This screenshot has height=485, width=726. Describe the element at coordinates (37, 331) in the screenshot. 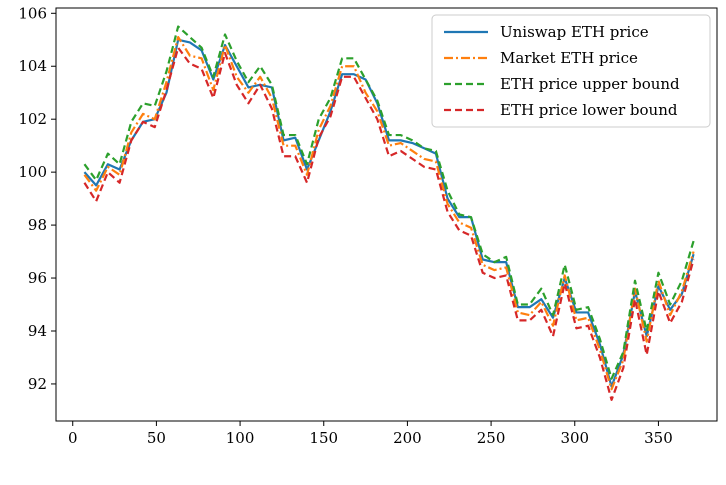

I see `y-tick-label: 94` at that location.